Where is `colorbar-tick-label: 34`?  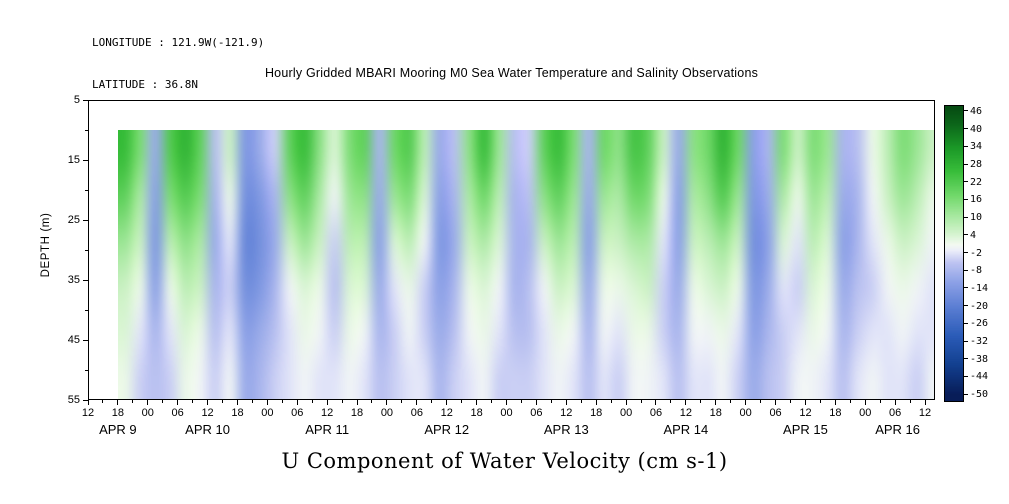
colorbar-tick-label: 34 is located at coordinates (976, 147).